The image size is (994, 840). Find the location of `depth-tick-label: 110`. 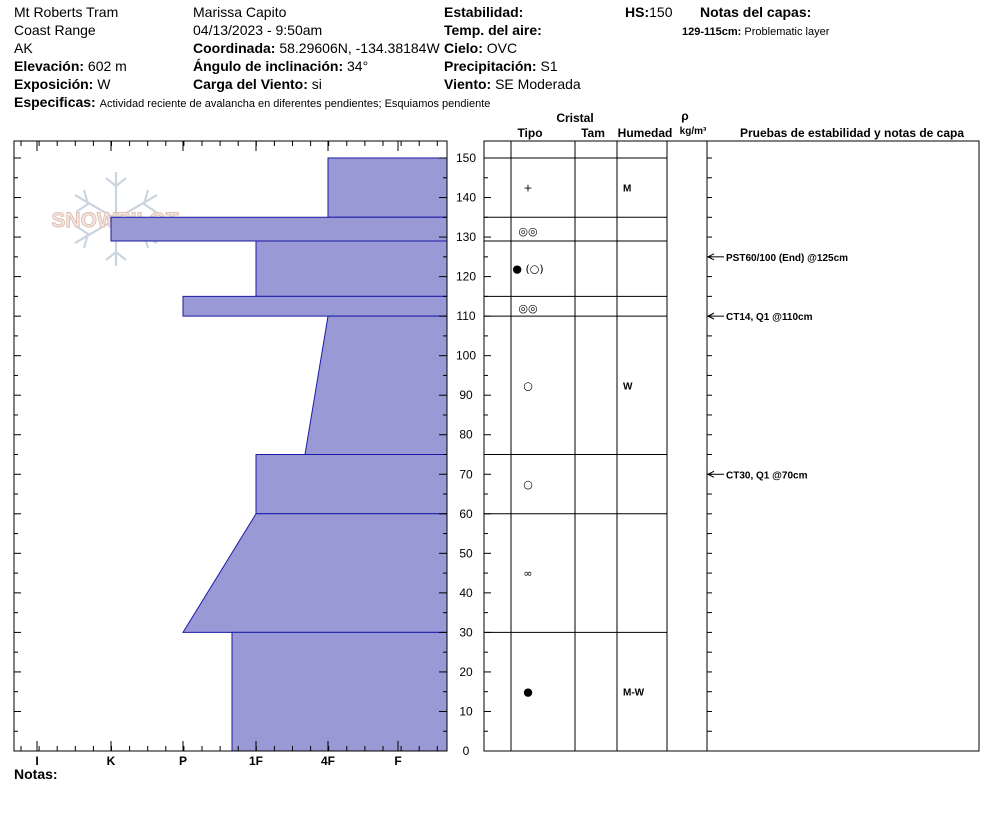

depth-tick-label: 110 is located at coordinates (465, 316).